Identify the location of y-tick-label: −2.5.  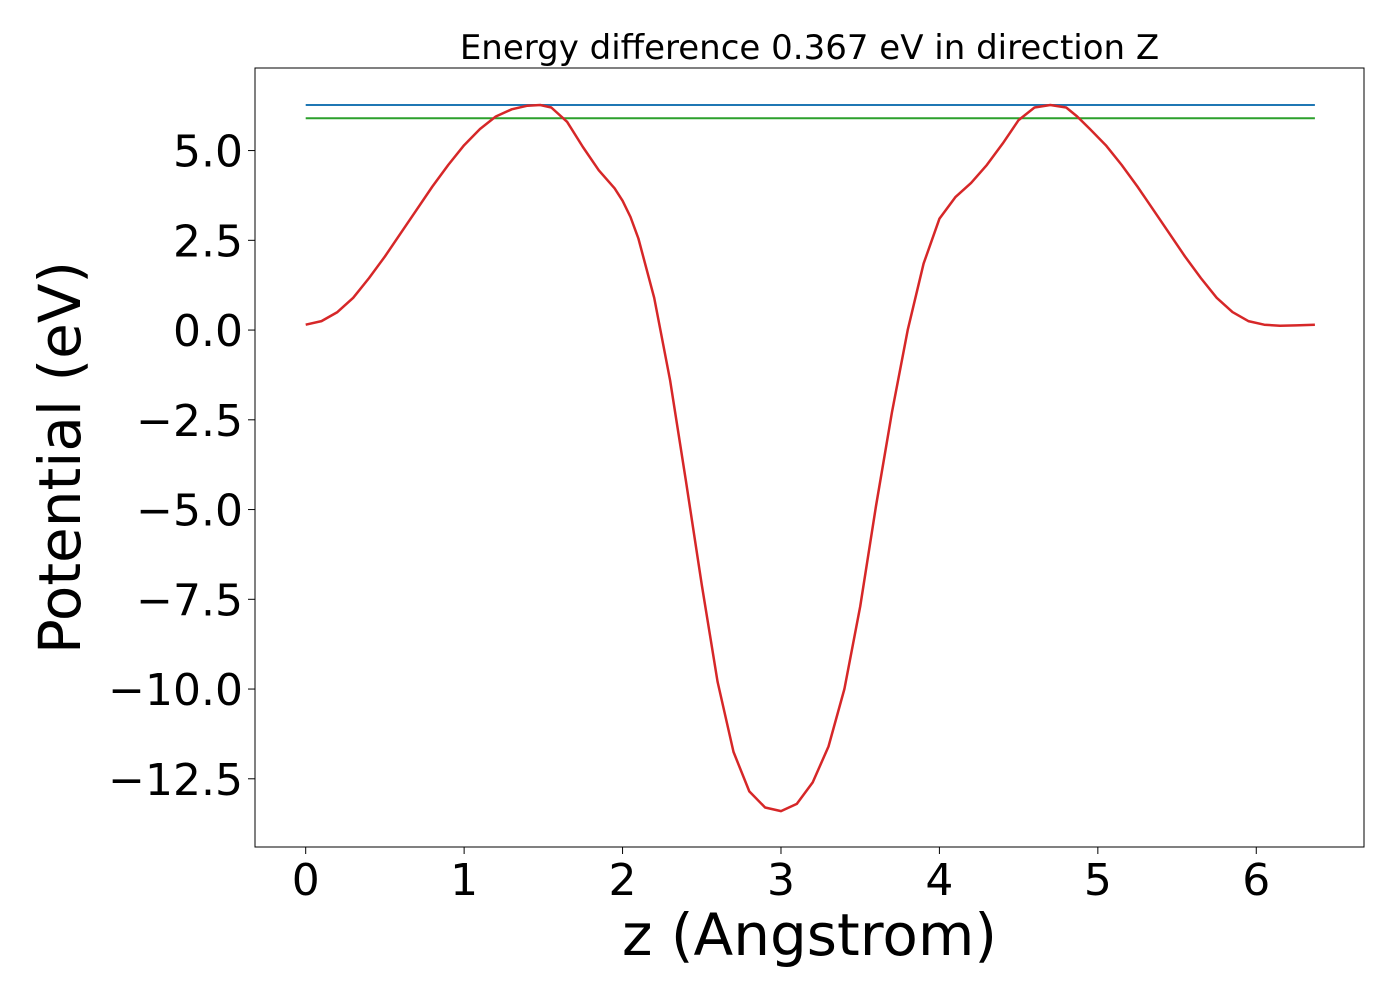
(189, 421).